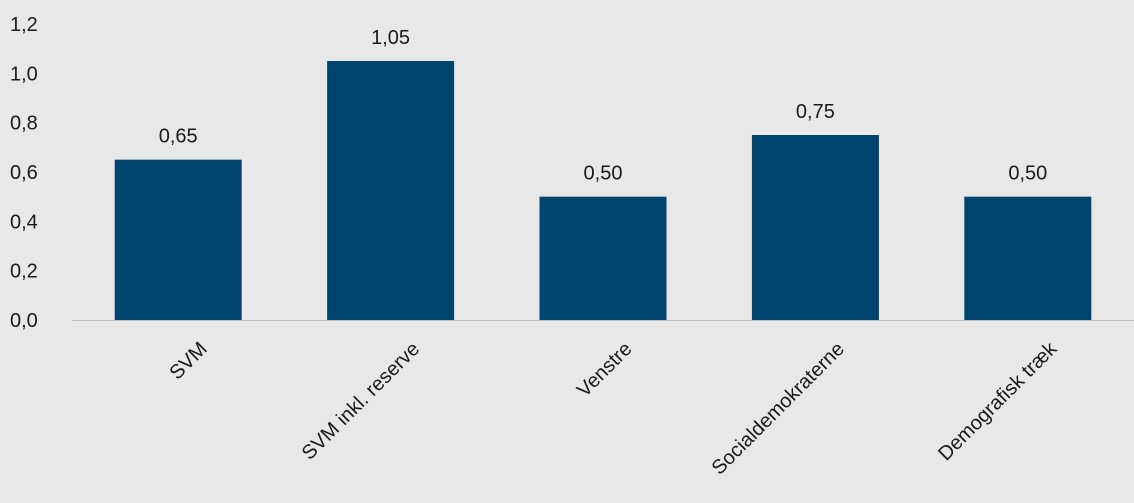 The image size is (1134, 503). What do you see at coordinates (24, 25) in the screenshot?
I see `y-tick-label: 1,2` at bounding box center [24, 25].